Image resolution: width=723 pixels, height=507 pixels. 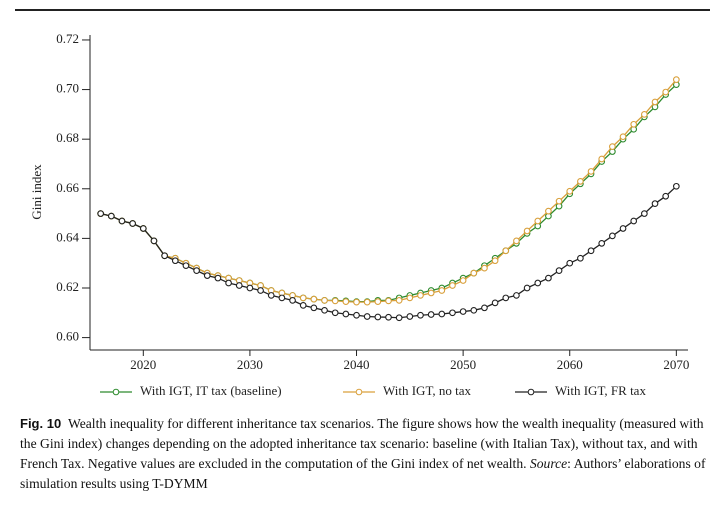 What do you see at coordinates (570, 364) in the screenshot?
I see `x-tick-label: 2060` at bounding box center [570, 364].